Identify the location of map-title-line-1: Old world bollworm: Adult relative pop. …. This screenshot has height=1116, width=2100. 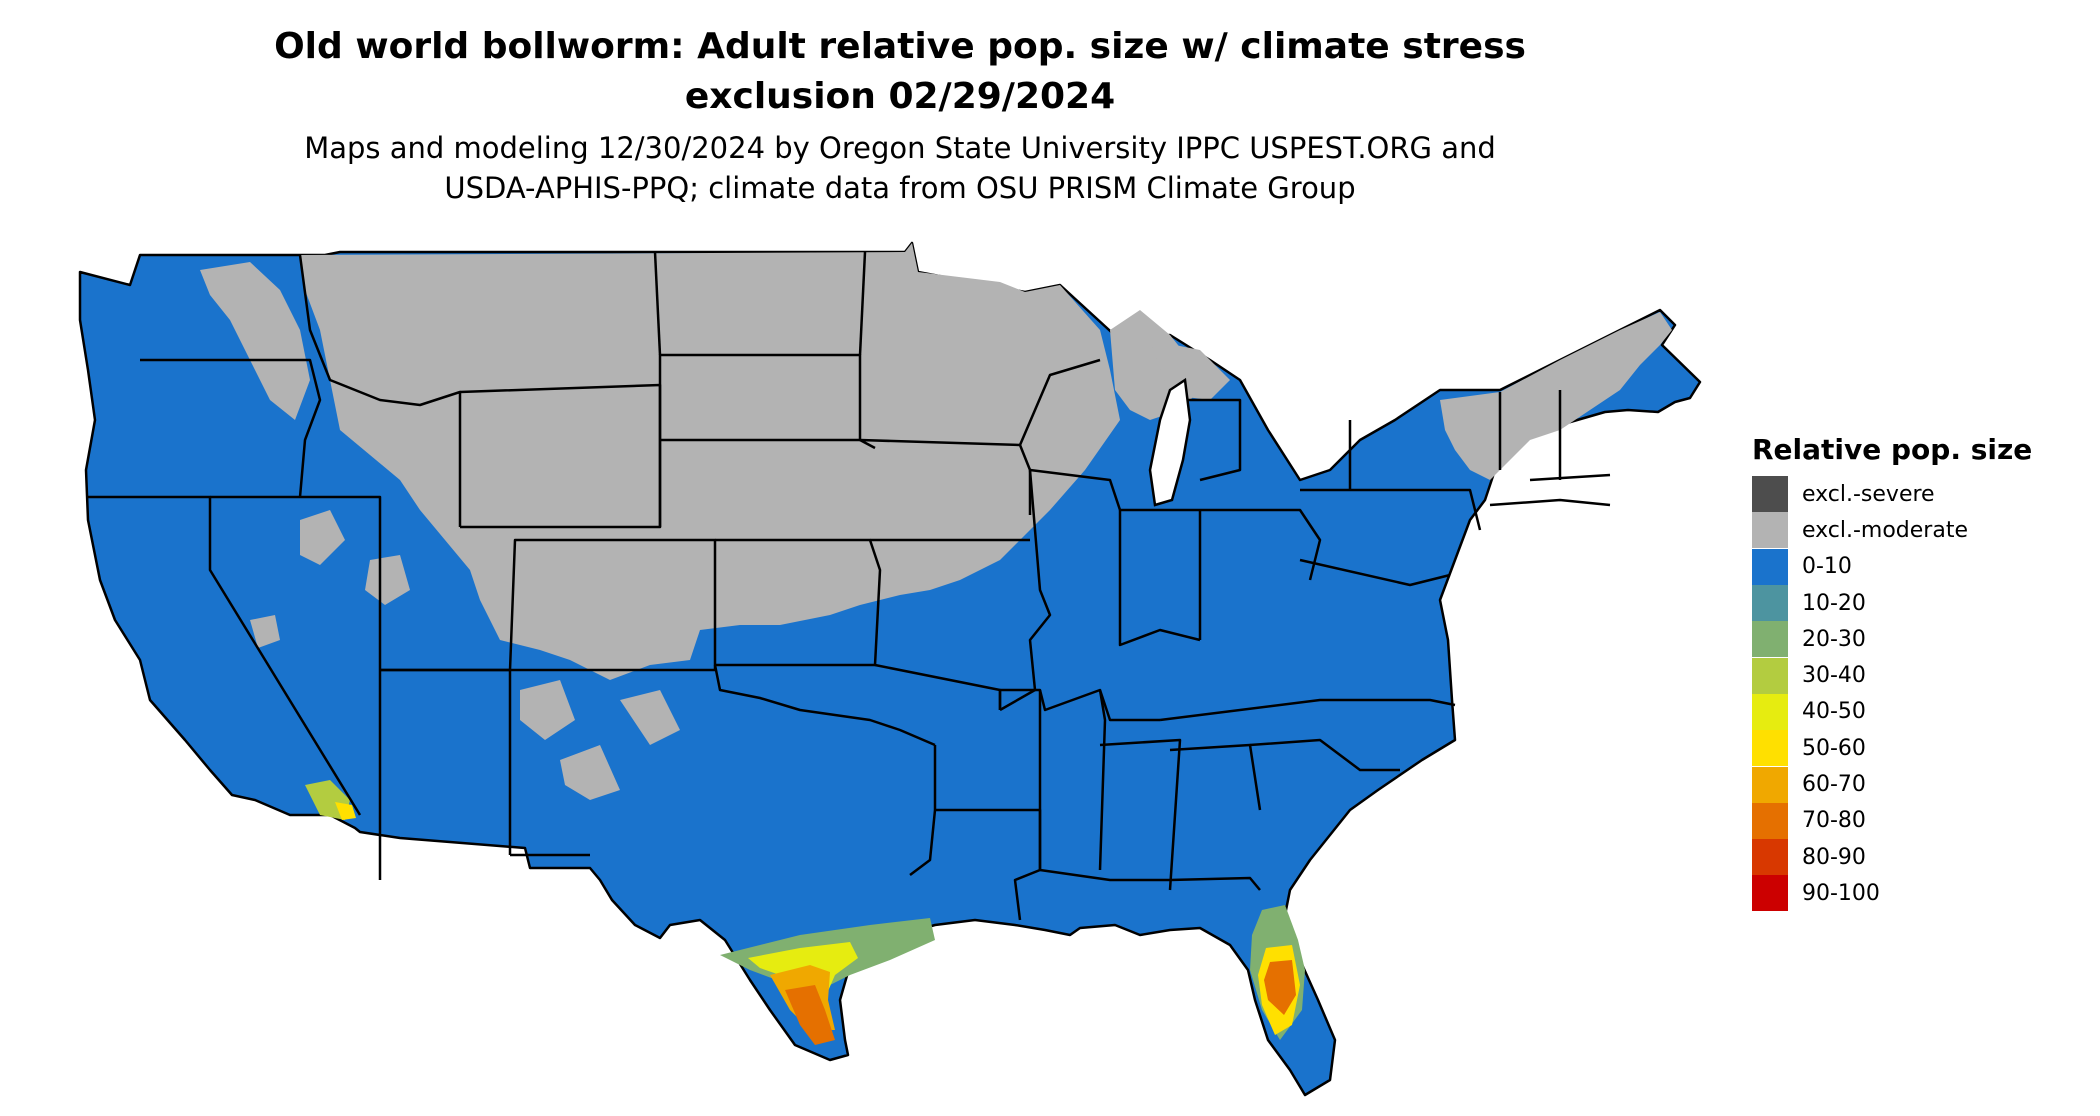
(900, 46).